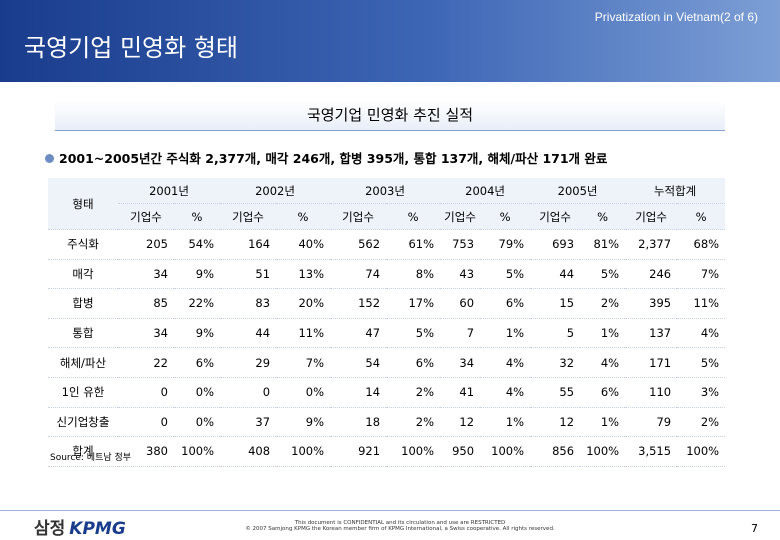 The height and width of the screenshot is (540, 780). I want to click on cell: 137, so click(651, 333).